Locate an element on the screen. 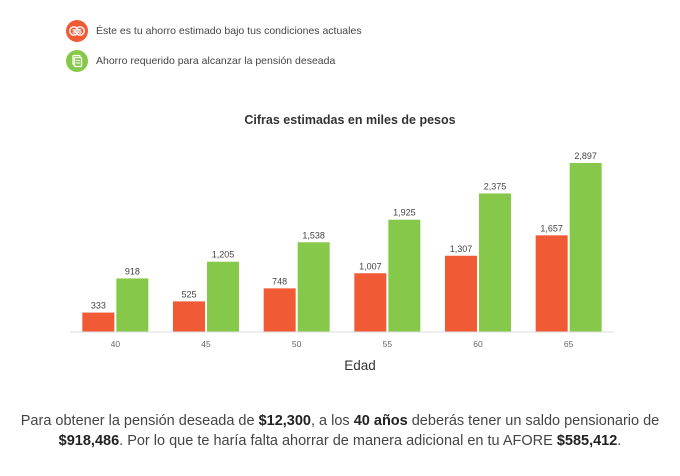  data-label-current-40: 333 is located at coordinates (98, 306).